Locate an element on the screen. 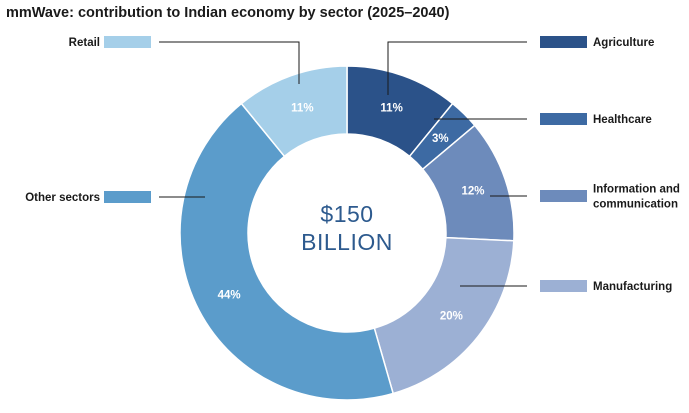  percent-label-agriculture: 11% is located at coordinates (391, 109).